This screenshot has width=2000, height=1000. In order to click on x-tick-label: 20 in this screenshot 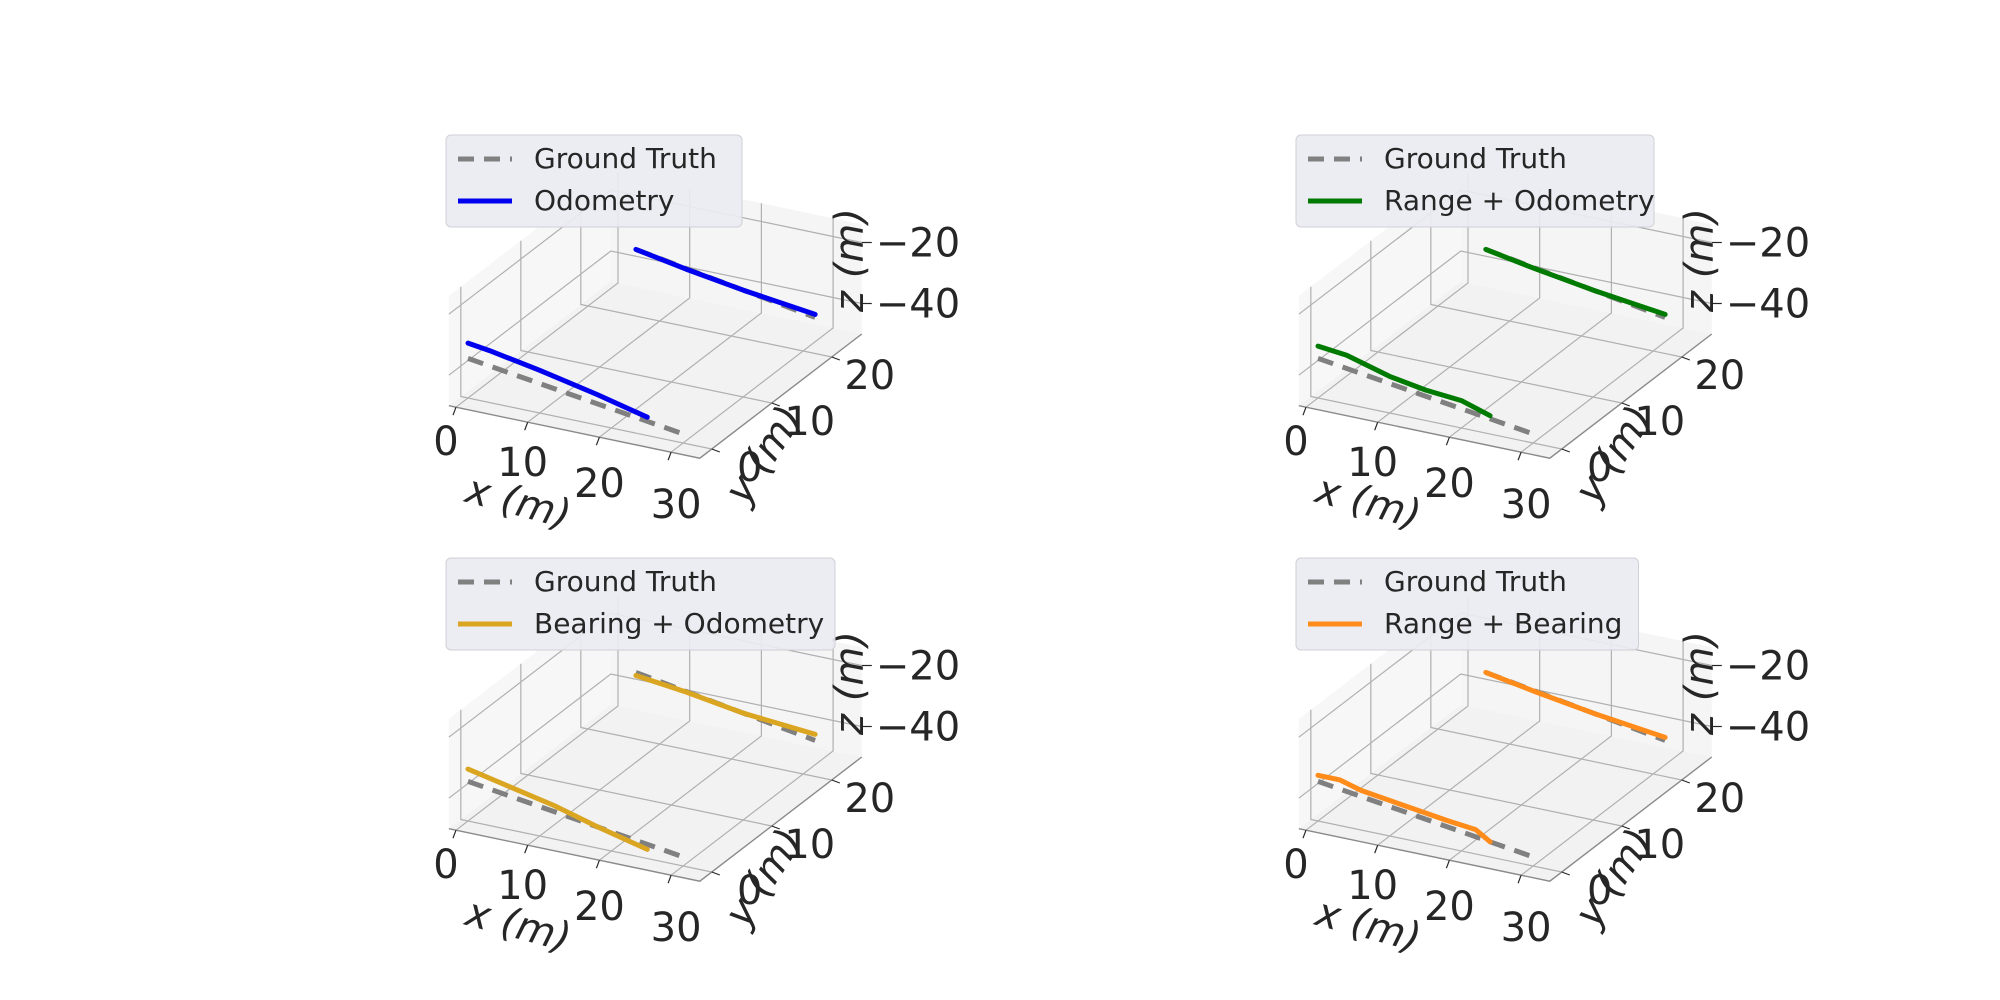, I will do `click(1449, 907)`.